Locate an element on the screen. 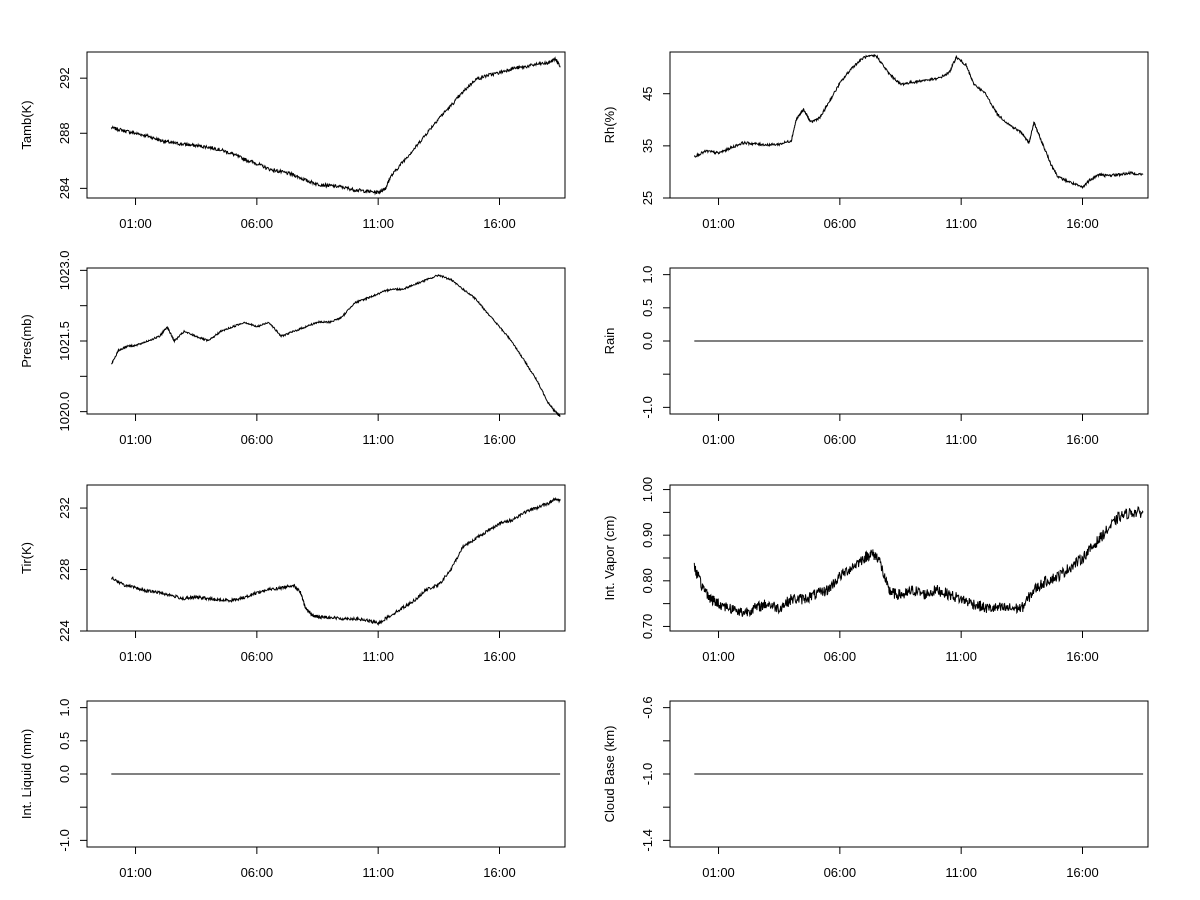 Image resolution: width=1200 pixels, height=900 pixels. y-tick-label: 1021.5 is located at coordinates (64, 341).